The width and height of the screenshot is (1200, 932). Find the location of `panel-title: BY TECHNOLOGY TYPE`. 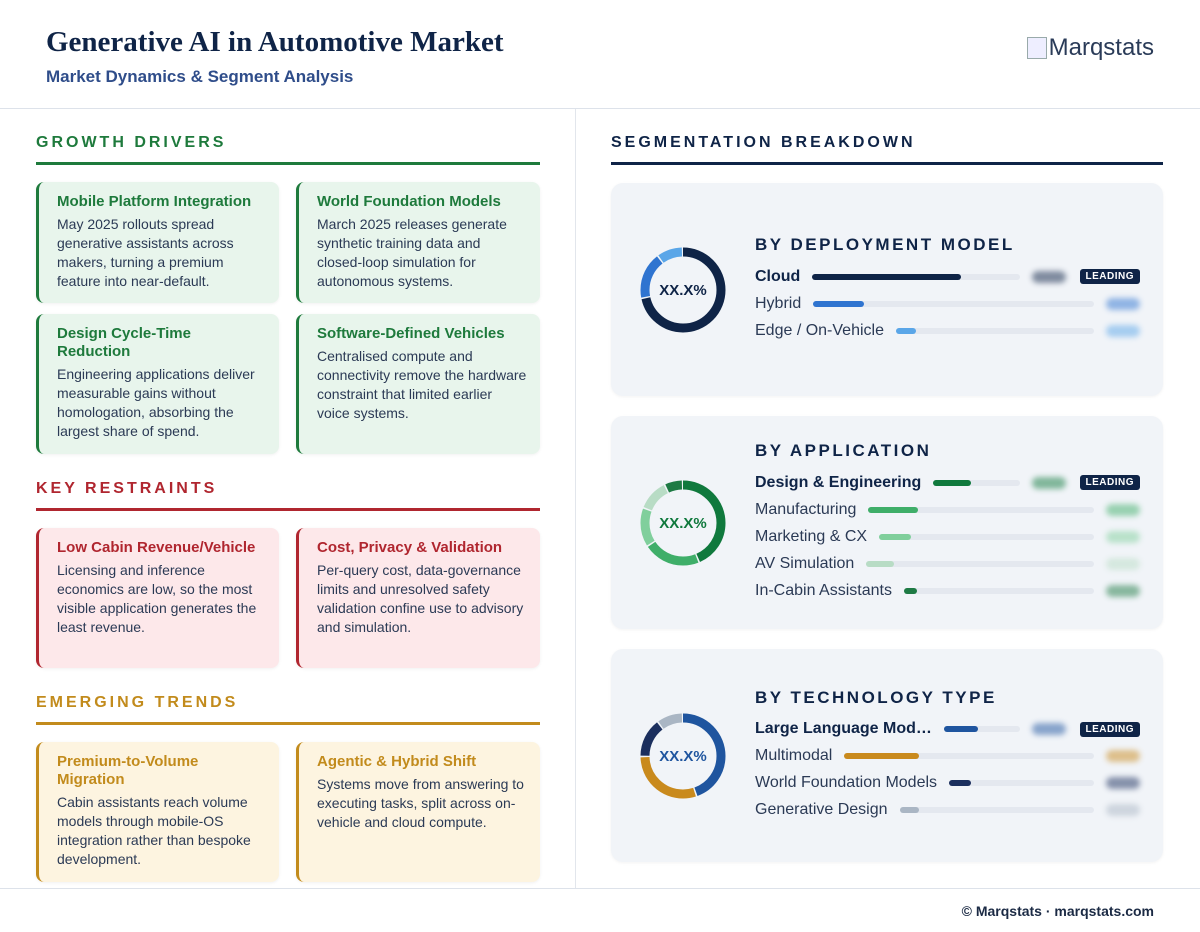

panel-title: BY TECHNOLOGY TYPE is located at coordinates (876, 697).